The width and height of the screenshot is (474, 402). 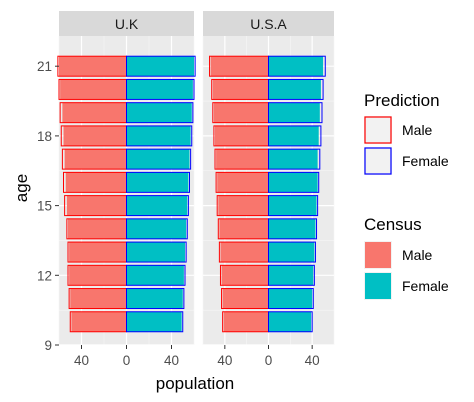 I want to click on legend-census: Census Male Female, so click(x=406, y=257).